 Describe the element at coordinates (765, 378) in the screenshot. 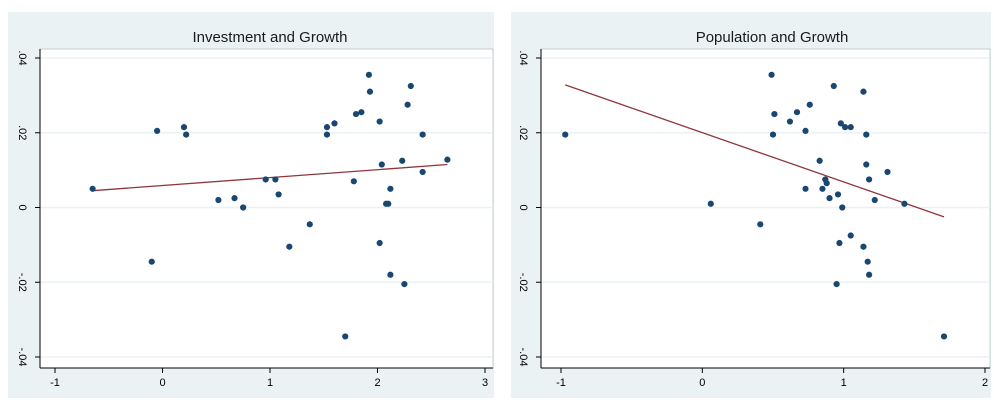

I see `x-axis: -1 0 1 2` at that location.